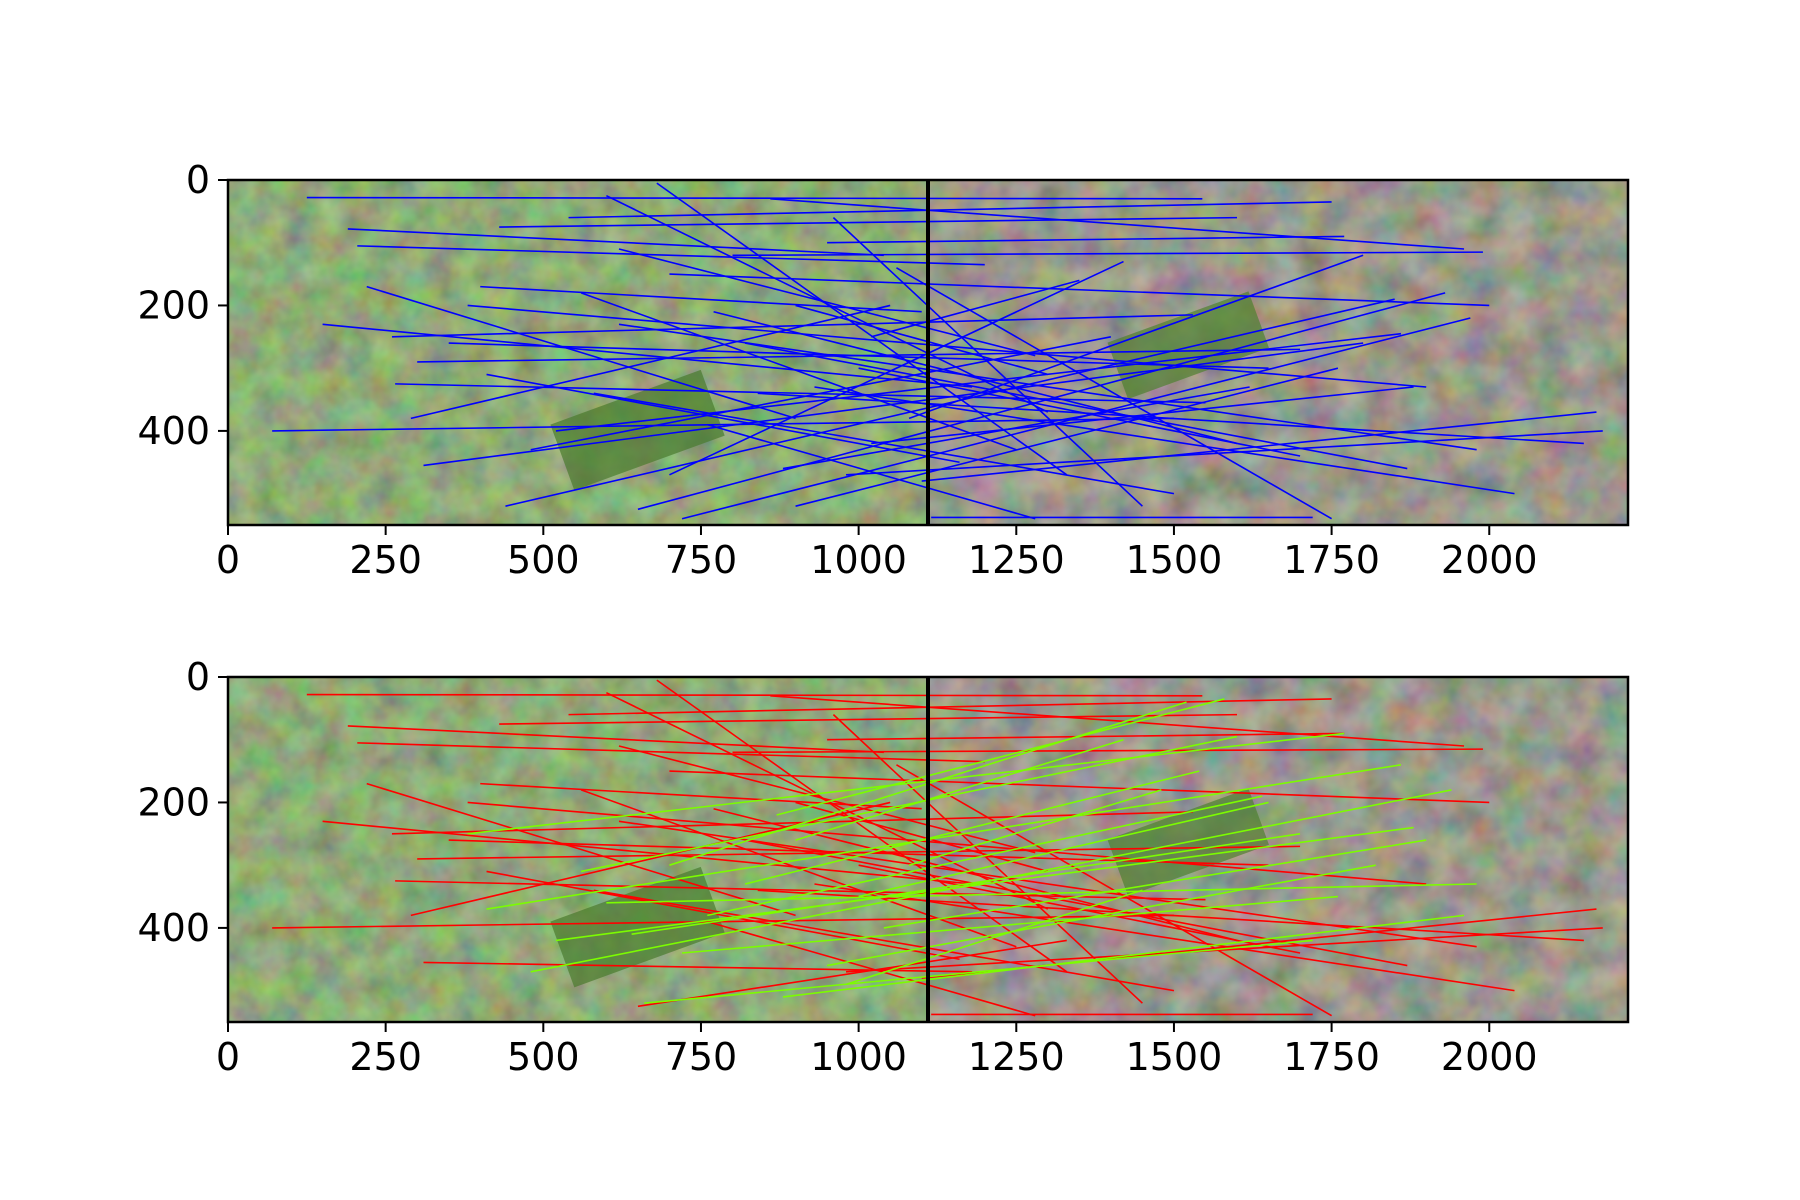  What do you see at coordinates (1016, 1057) in the screenshot?
I see `x-tick-label: 1250` at bounding box center [1016, 1057].